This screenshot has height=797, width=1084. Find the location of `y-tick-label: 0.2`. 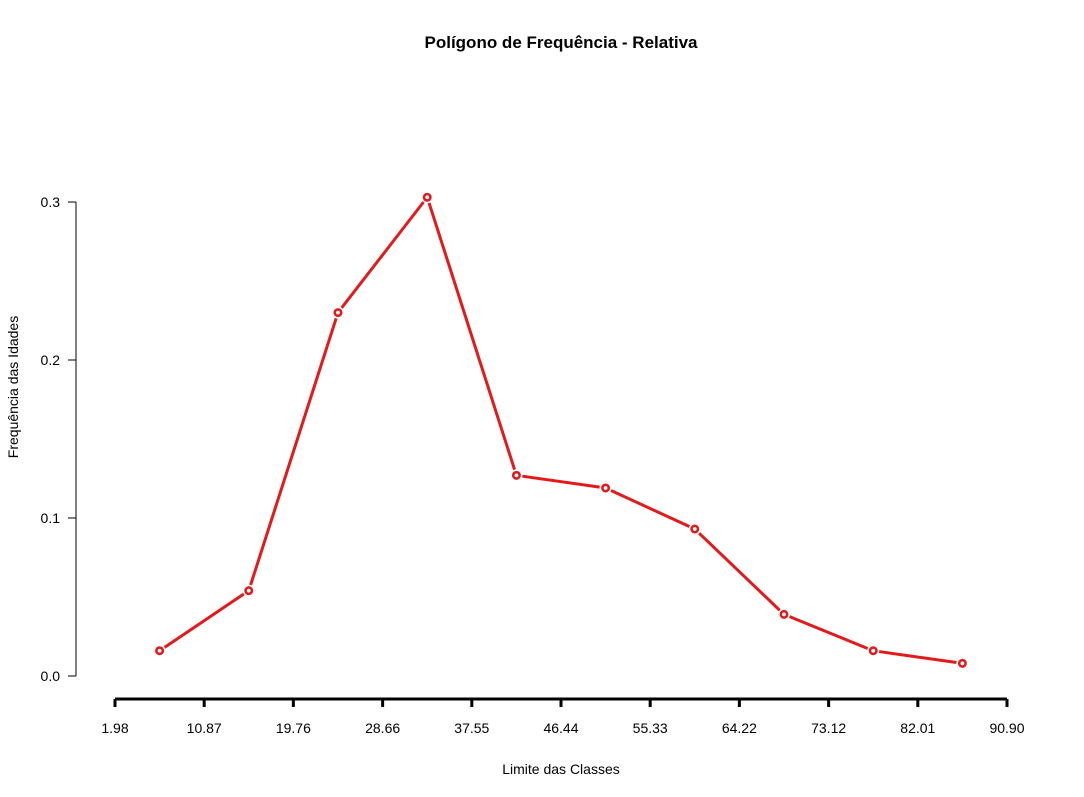

y-tick-label: 0.2 is located at coordinates (51, 360).